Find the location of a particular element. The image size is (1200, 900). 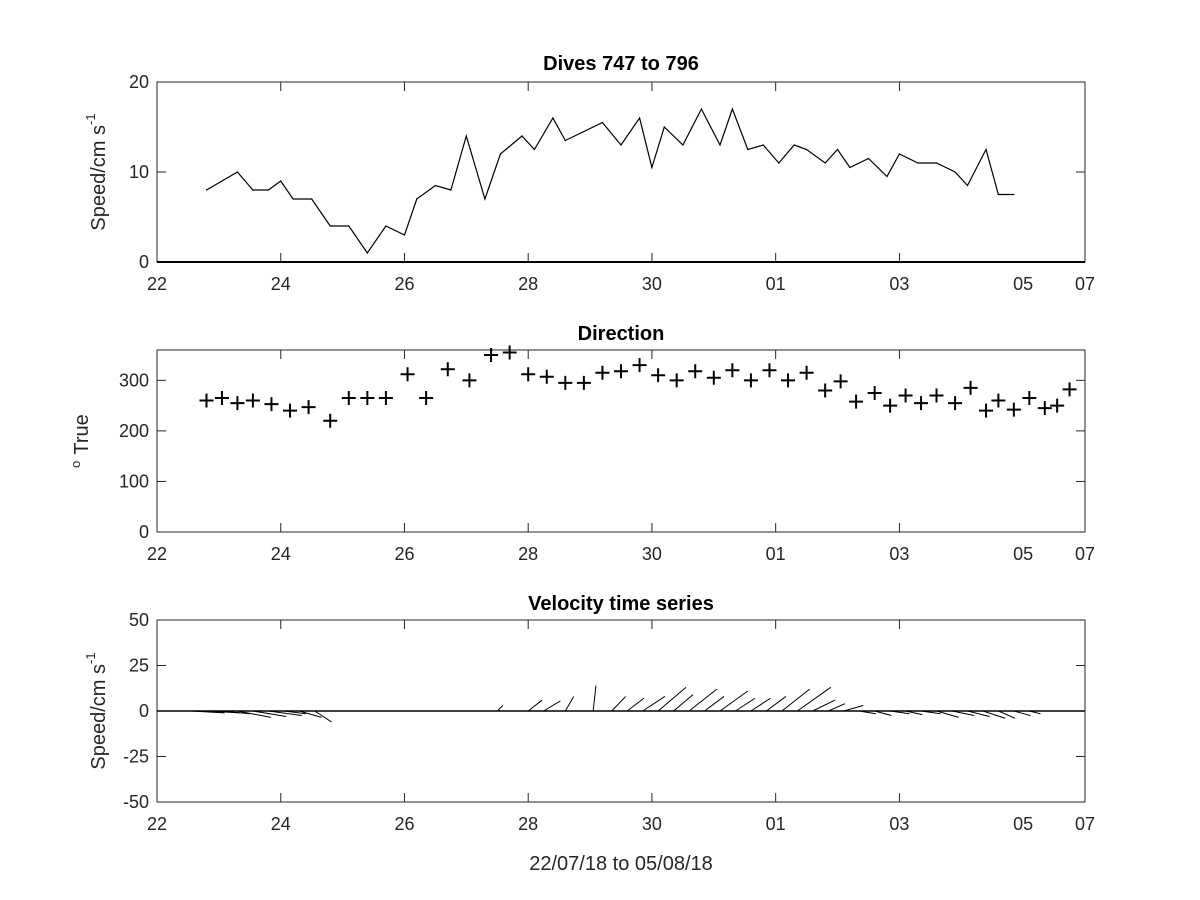

panel3-xtick-label: 05 is located at coordinates (1023, 824).